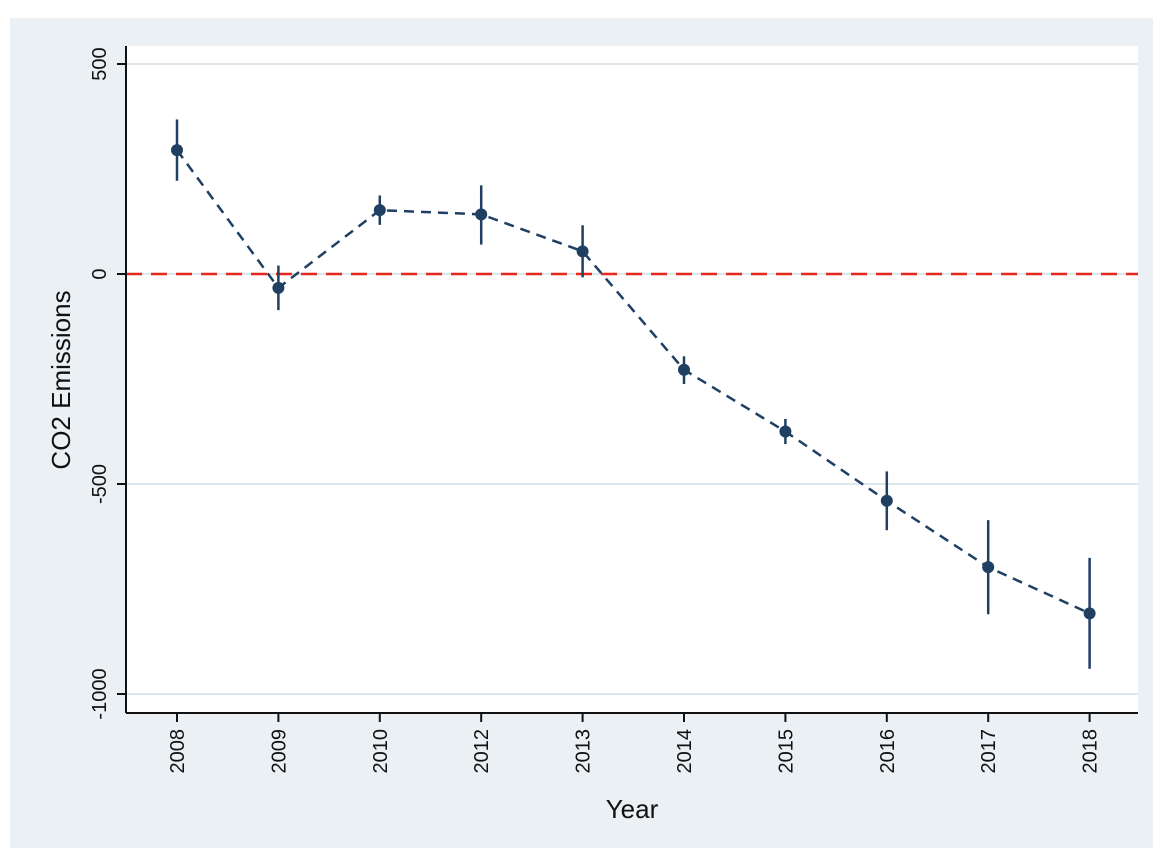  I want to click on x-tick-label-2010: 2010, so click(381, 751).